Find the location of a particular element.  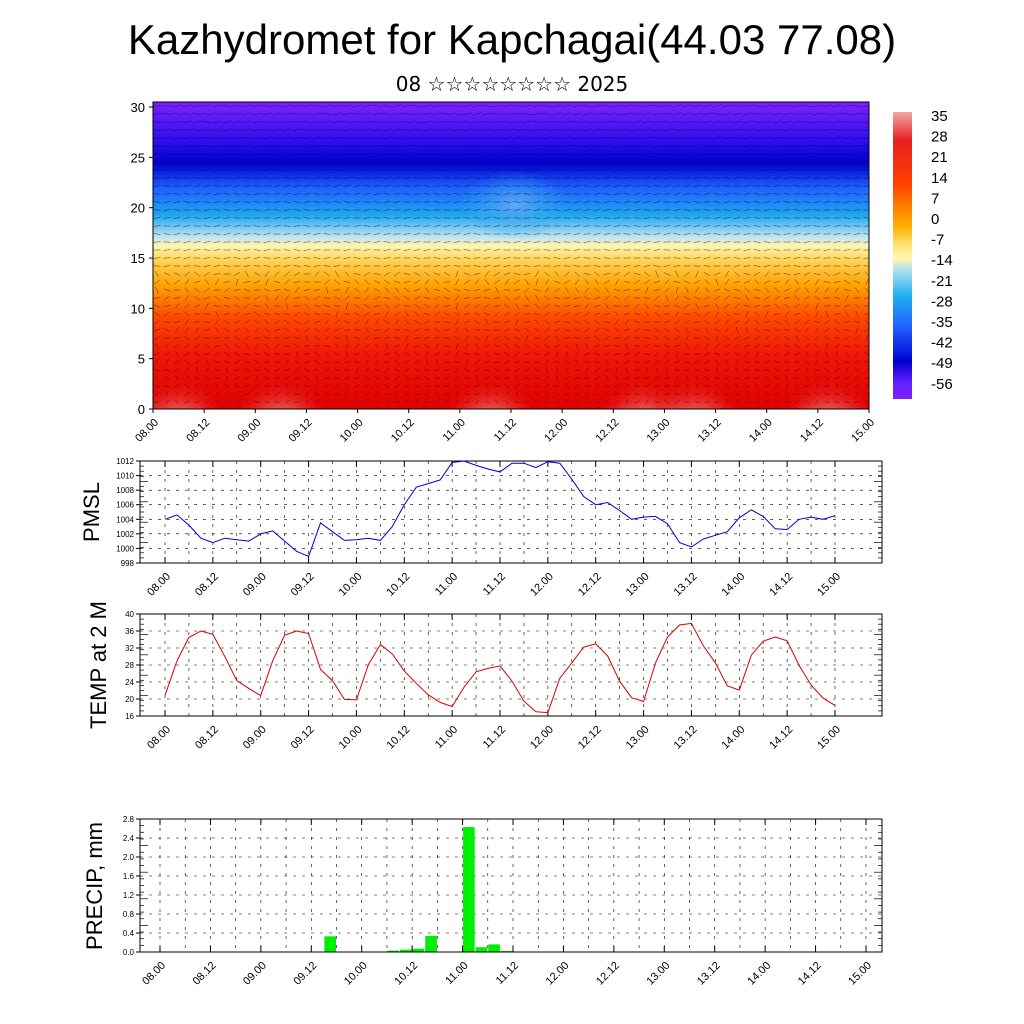

pmsl-y-tick-label-6: 1010 is located at coordinates (125, 476).